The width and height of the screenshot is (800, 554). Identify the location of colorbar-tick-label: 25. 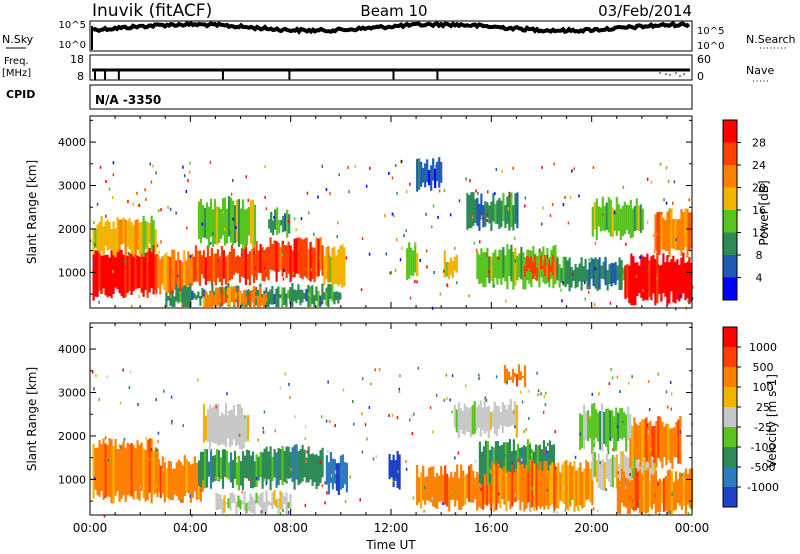
(763, 407).